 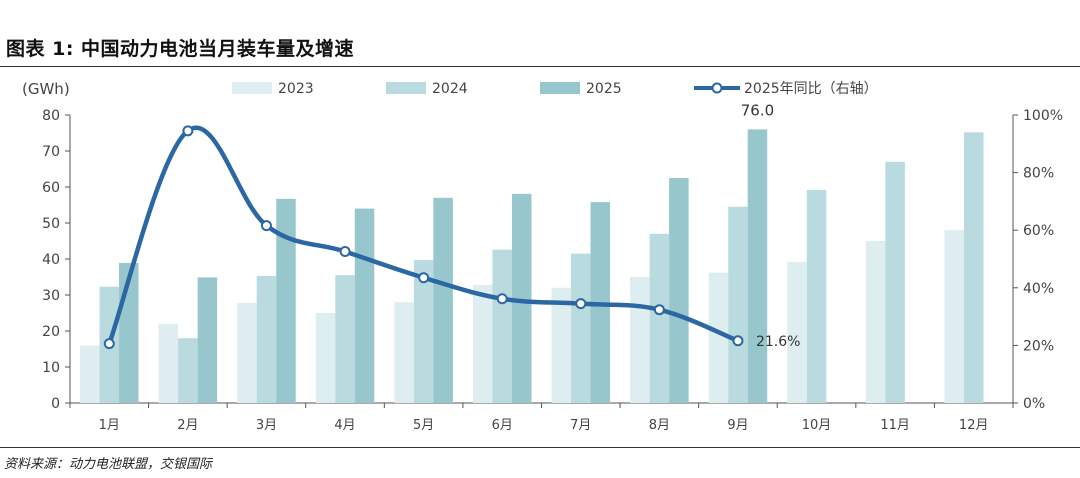 I want to click on legend-swatch-2025, so click(x=560, y=88).